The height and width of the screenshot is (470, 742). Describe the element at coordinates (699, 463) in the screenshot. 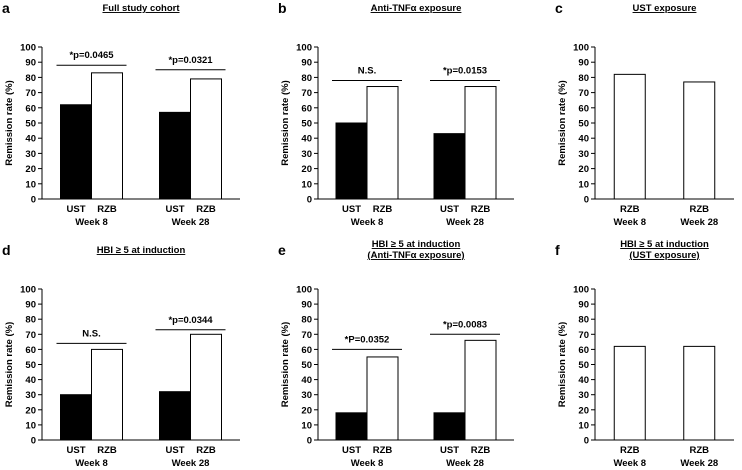

I see `panel-f-week-label-1: Week 28` at that location.